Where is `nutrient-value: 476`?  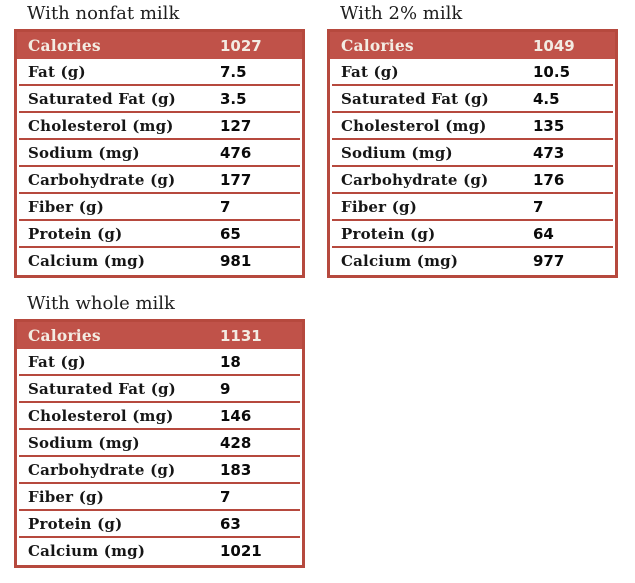
nutrient-value: 476 is located at coordinates (236, 152).